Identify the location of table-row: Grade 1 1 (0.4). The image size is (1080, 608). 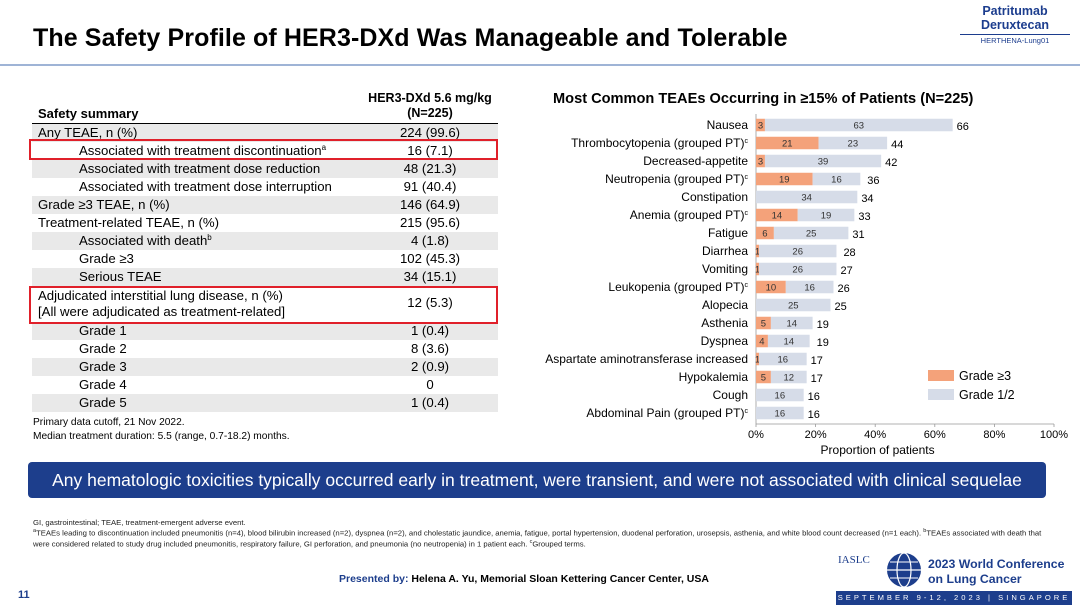
(265, 331).